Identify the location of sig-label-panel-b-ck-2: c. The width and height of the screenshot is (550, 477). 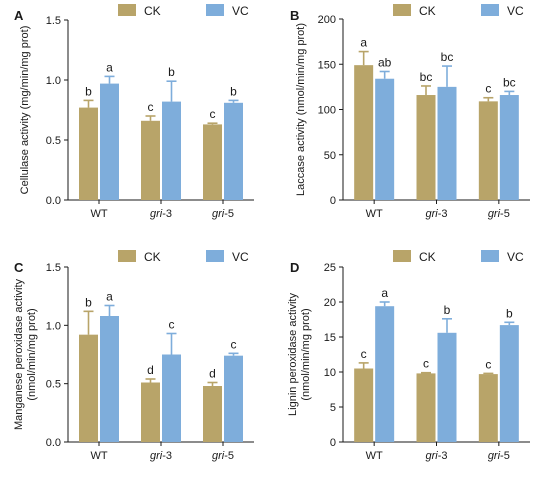
(488, 89).